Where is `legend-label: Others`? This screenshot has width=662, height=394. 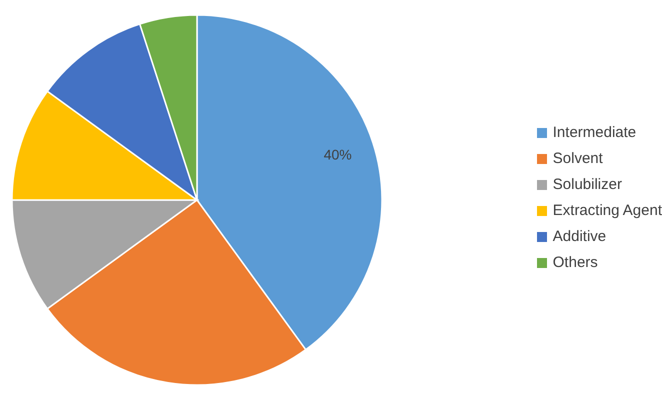 legend-label: Others is located at coordinates (575, 263).